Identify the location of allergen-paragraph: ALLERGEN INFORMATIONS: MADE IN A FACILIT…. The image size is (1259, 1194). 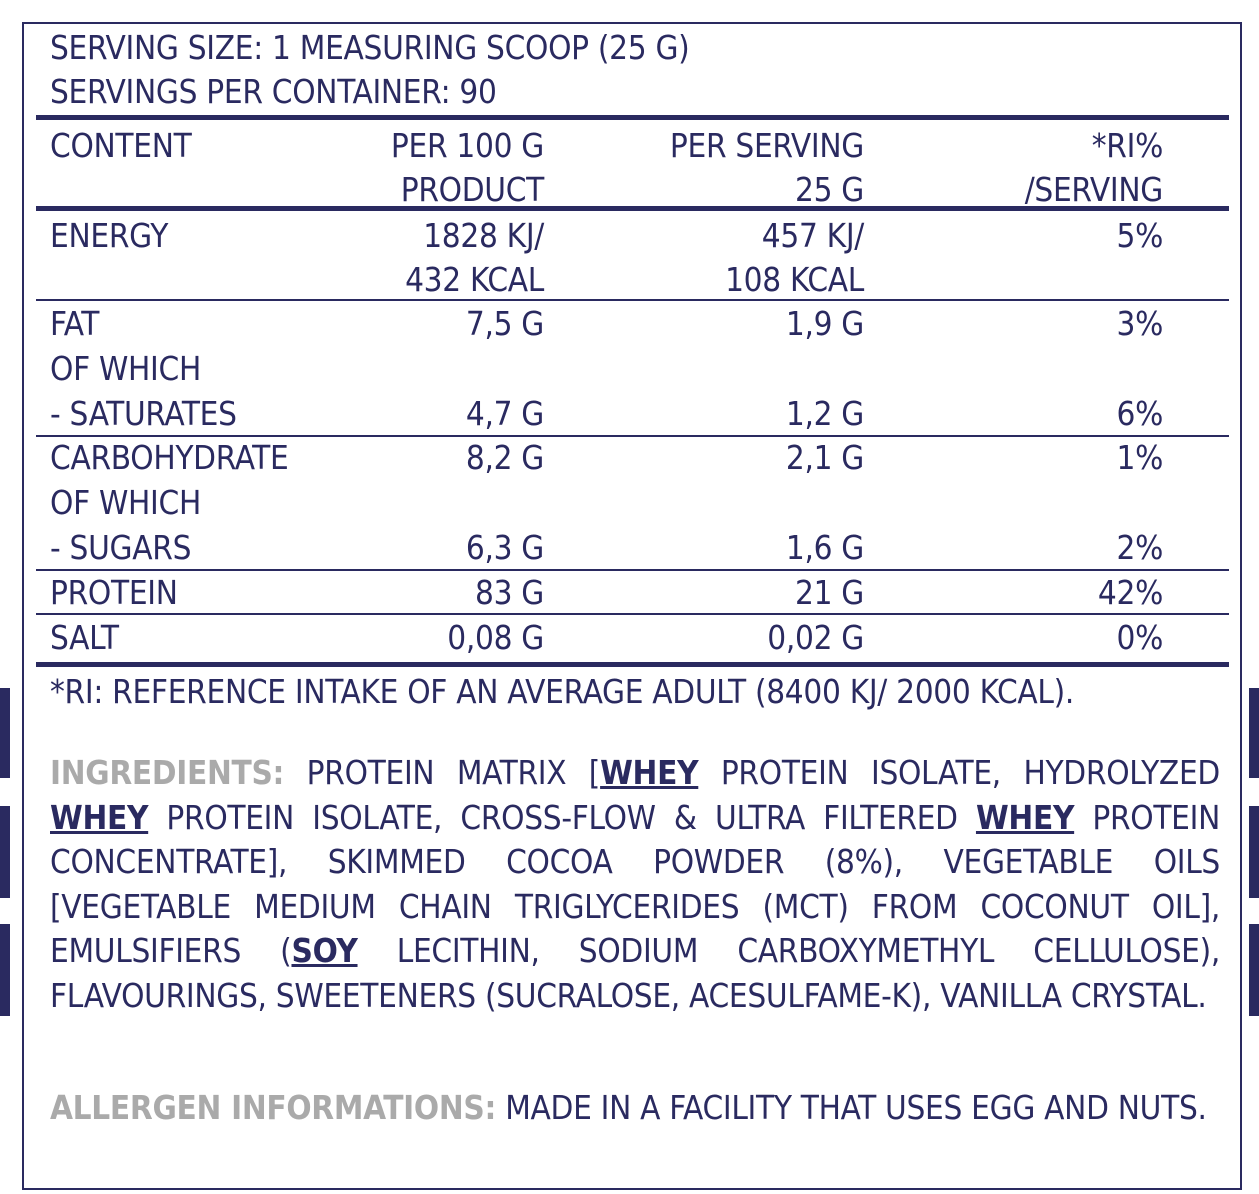
(635, 1108).